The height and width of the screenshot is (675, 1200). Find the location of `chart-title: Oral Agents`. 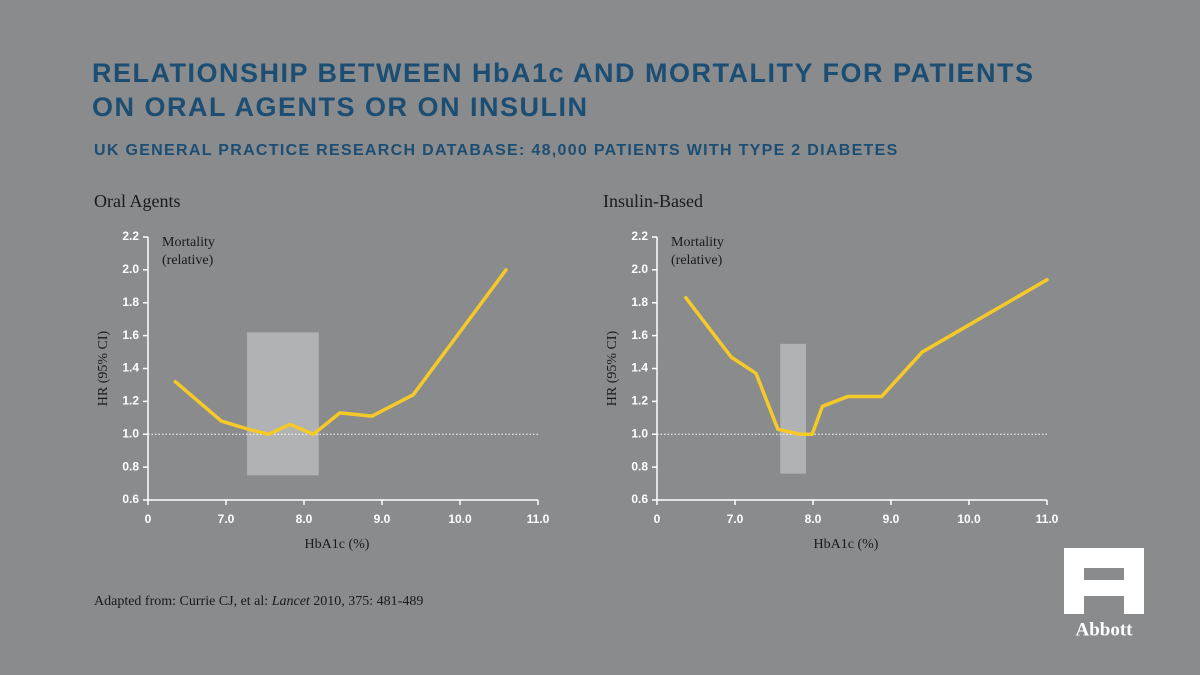

chart-title: Oral Agents is located at coordinates (137, 201).